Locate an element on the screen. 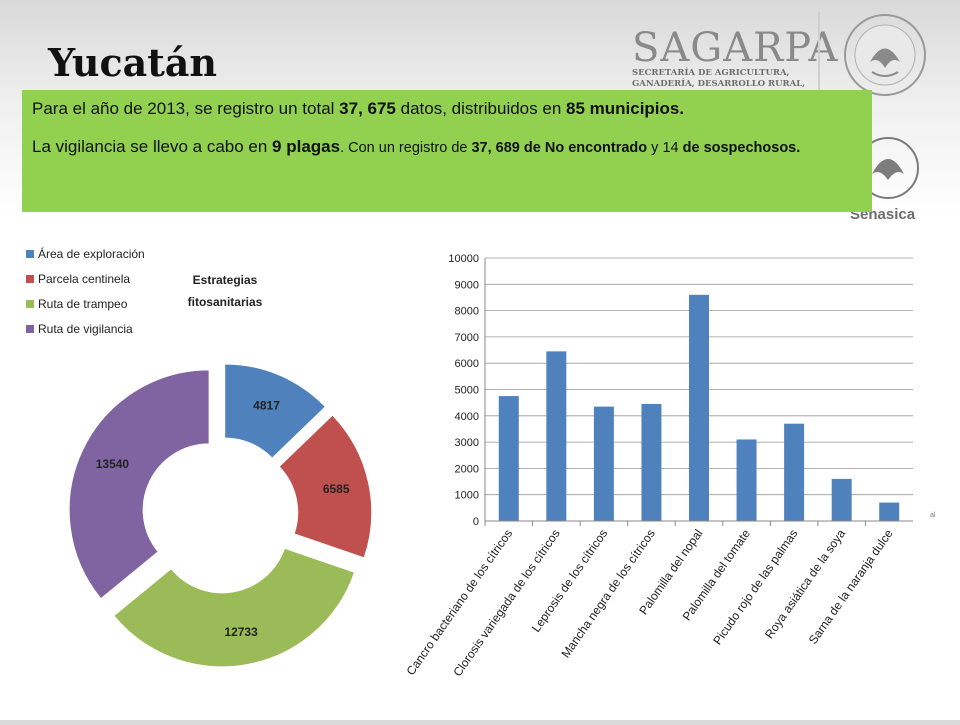 Image resolution: width=960 pixels, height=725 pixels. slice-value-label: 13540 is located at coordinates (113, 464).